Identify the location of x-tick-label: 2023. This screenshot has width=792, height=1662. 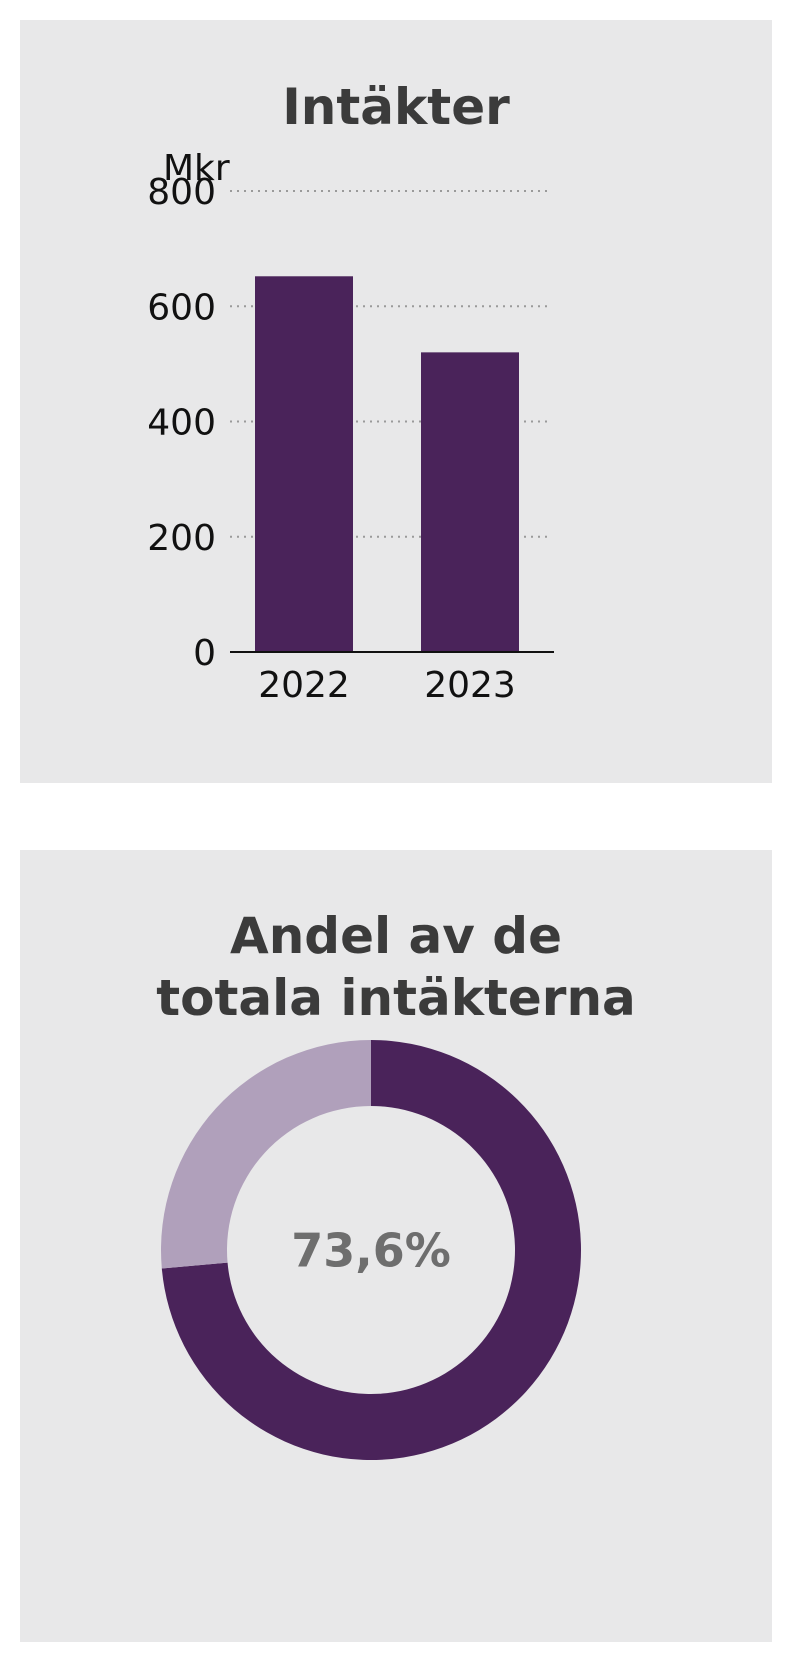
(470, 685).